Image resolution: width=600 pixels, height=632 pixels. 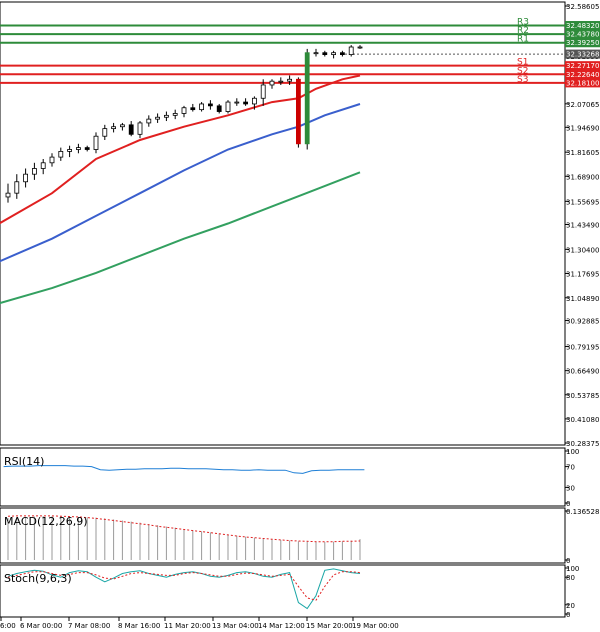 What do you see at coordinates (89, 626) in the screenshot?
I see `time-tick-label: 7 Mar 08:00` at bounding box center [89, 626].